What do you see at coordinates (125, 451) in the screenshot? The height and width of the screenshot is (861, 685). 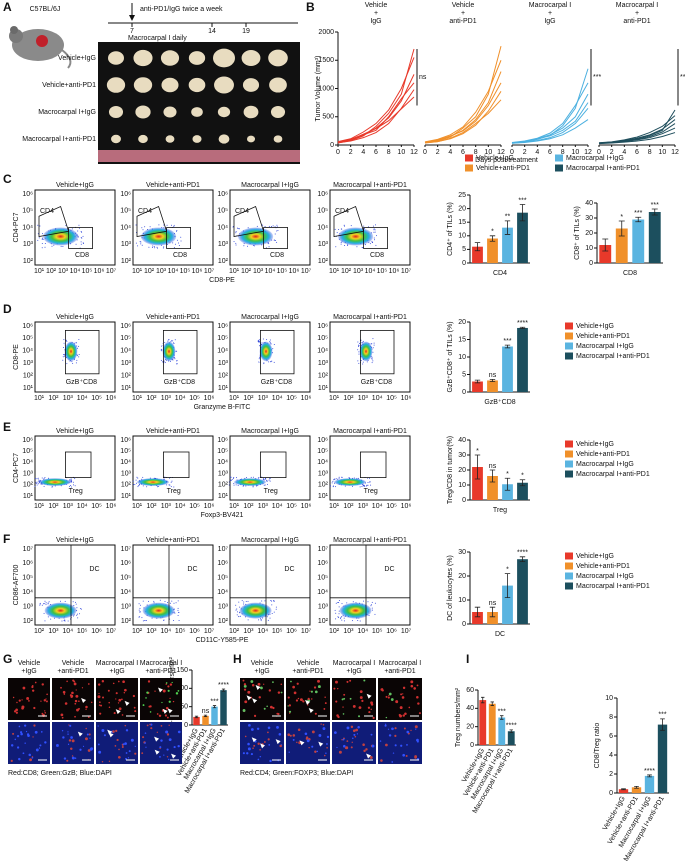 I see `flow-y-tick-label: 10⁵` at bounding box center [125, 451].